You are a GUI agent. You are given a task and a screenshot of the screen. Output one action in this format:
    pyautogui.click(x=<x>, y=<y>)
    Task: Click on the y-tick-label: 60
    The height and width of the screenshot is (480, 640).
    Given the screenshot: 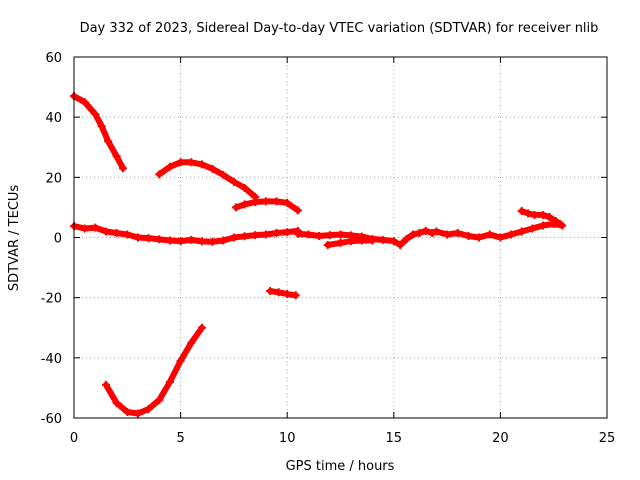 What is the action you would take?
    pyautogui.click(x=53, y=58)
    